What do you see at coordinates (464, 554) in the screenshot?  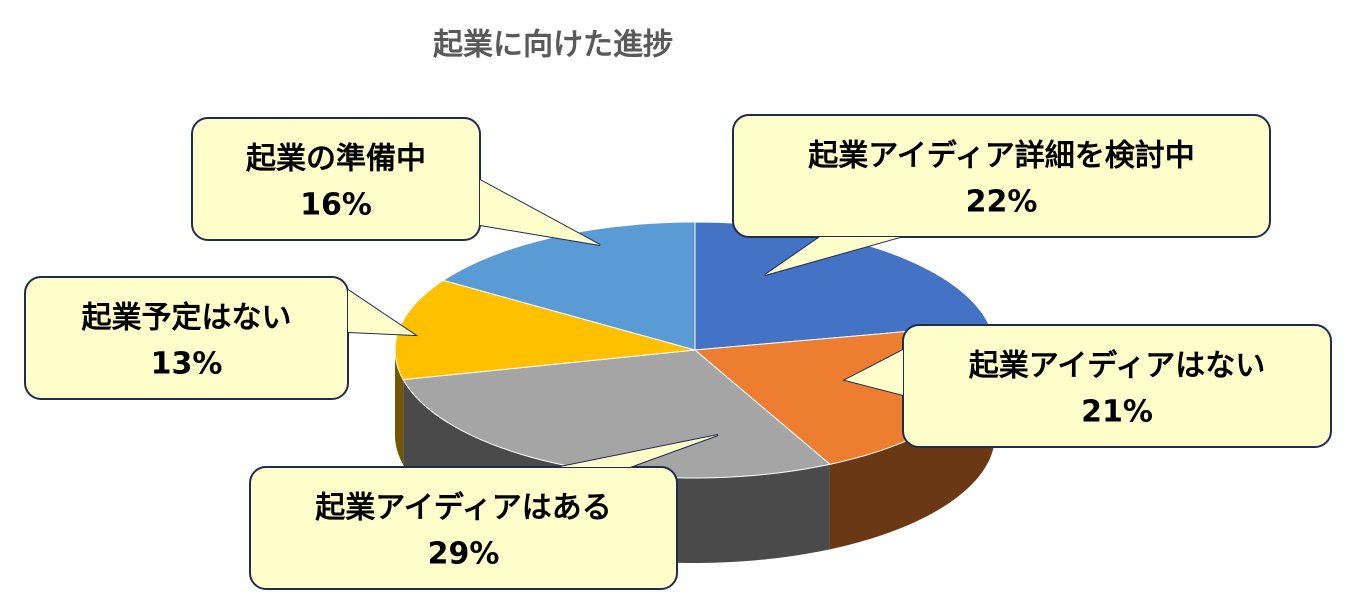 I see `data-label-value: 29%` at bounding box center [464, 554].